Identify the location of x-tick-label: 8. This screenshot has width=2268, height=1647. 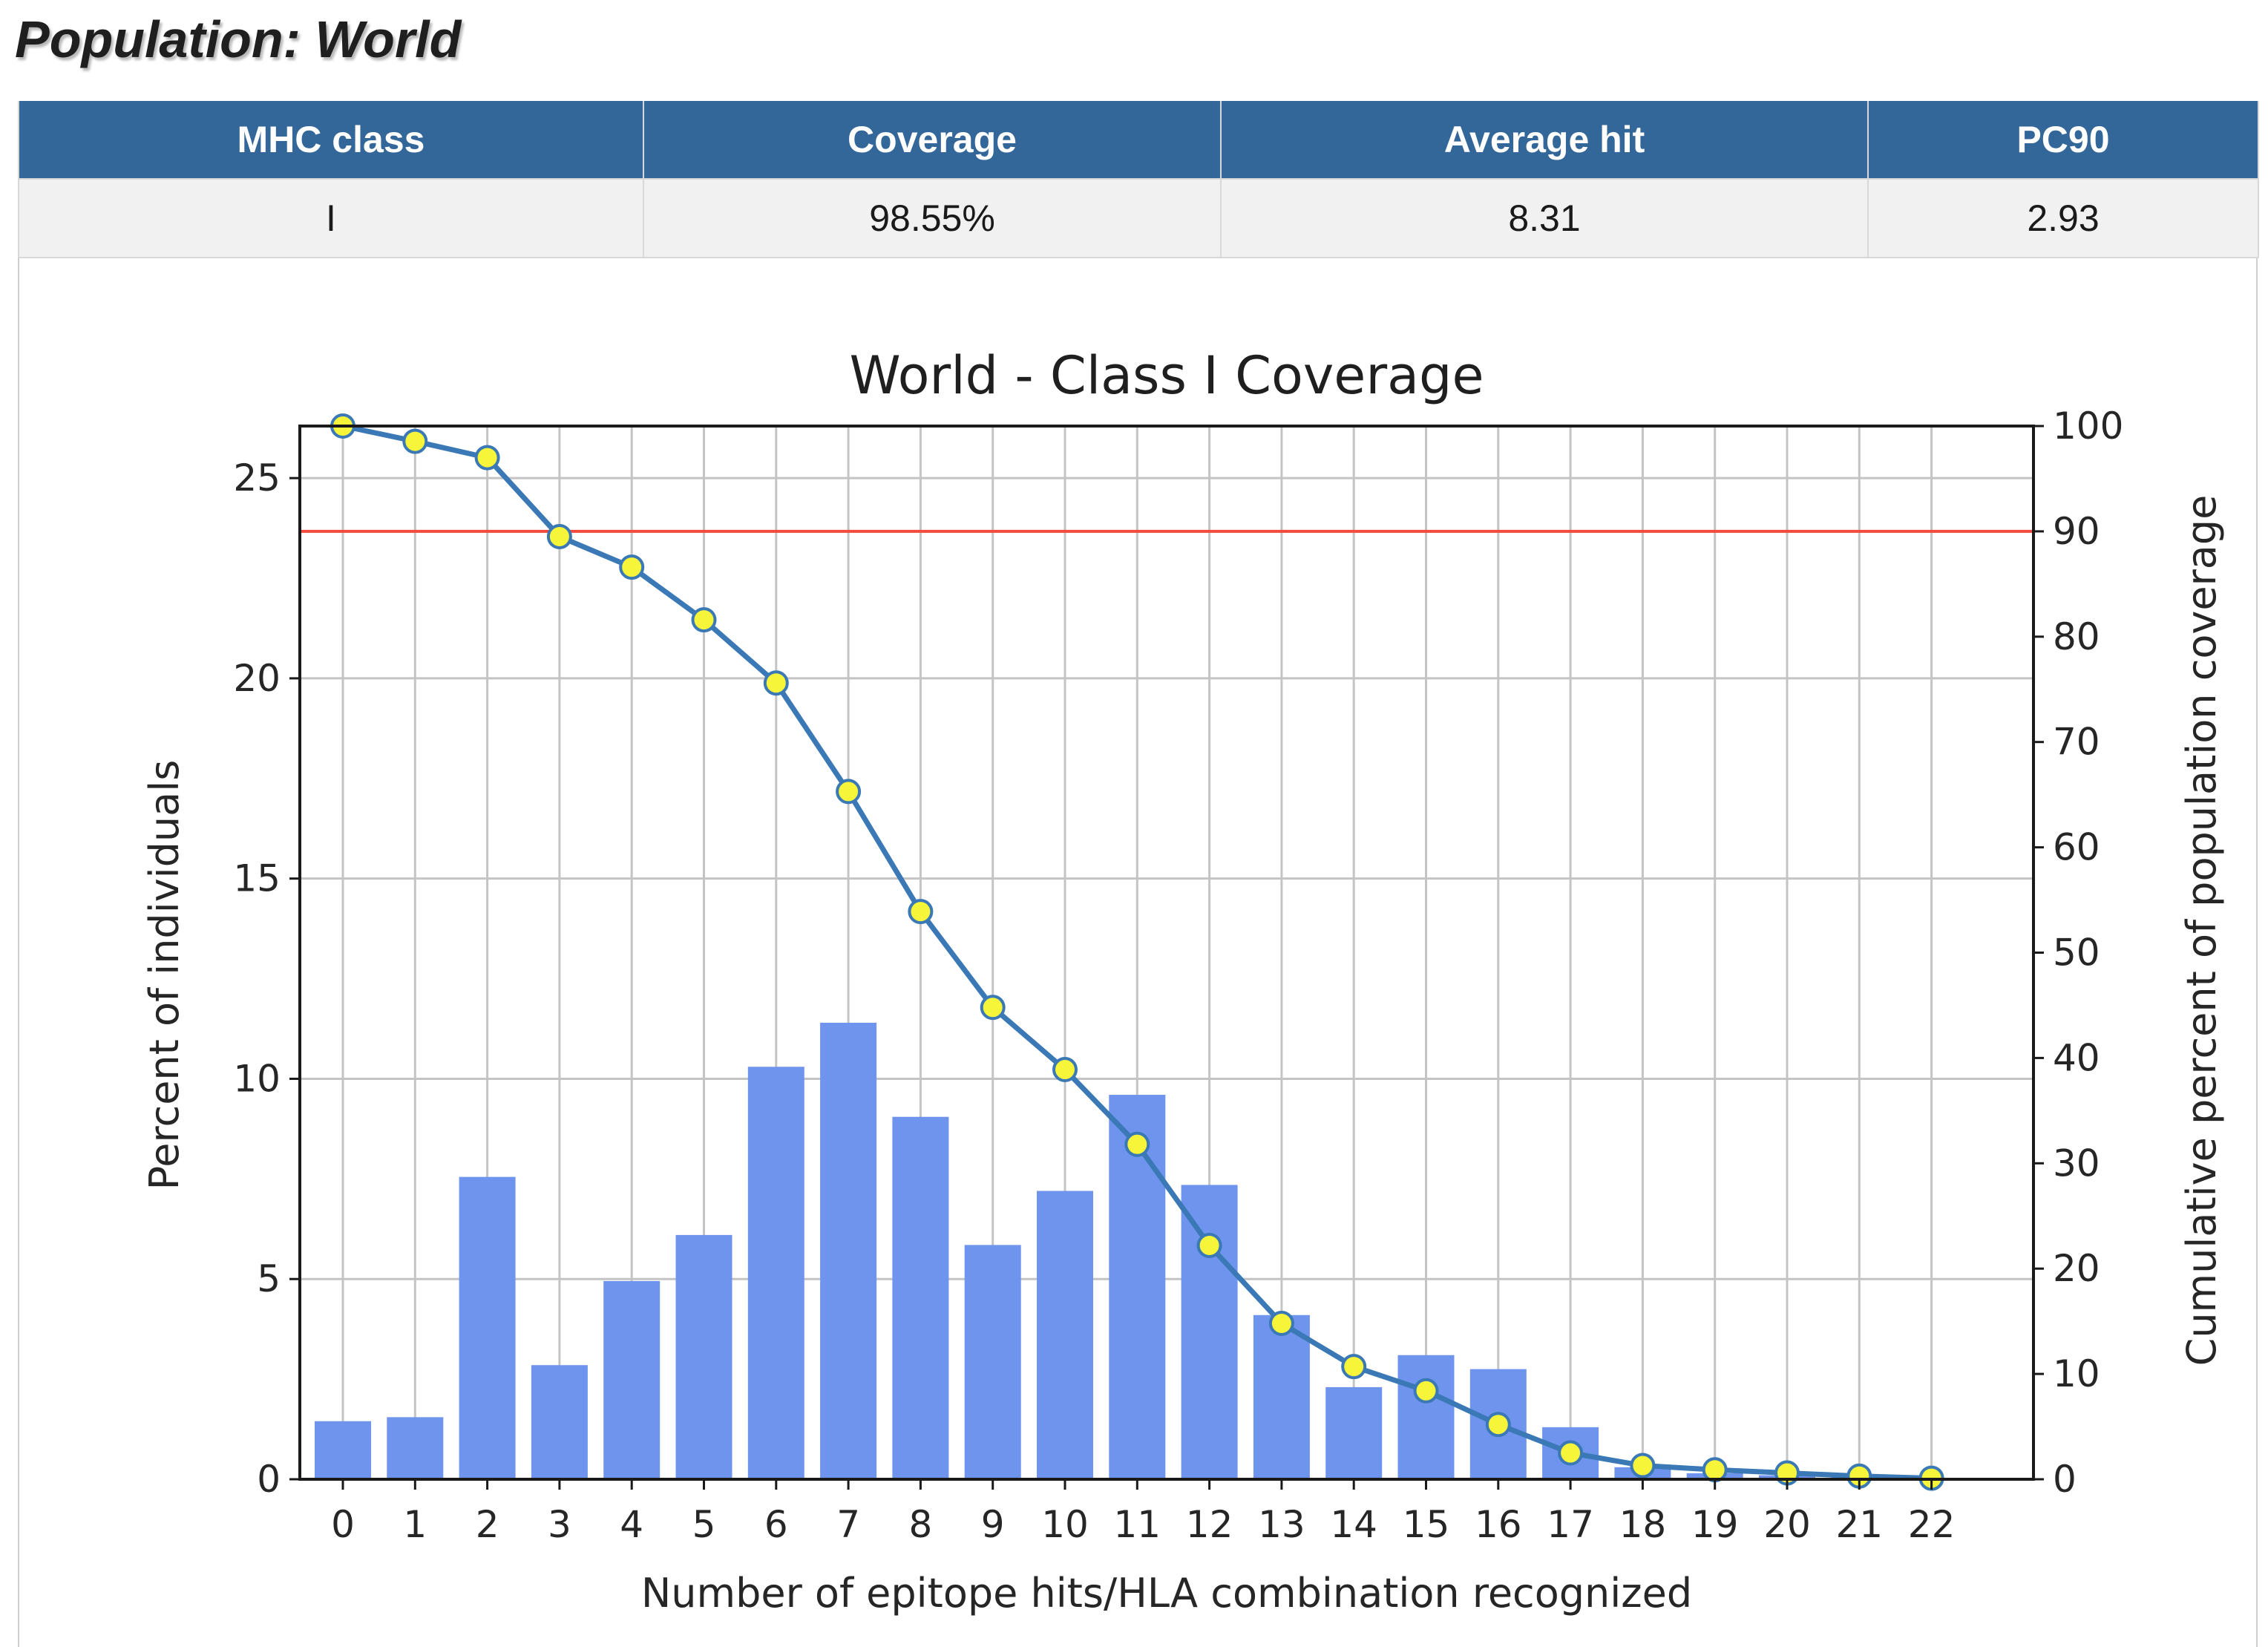
(920, 1524).